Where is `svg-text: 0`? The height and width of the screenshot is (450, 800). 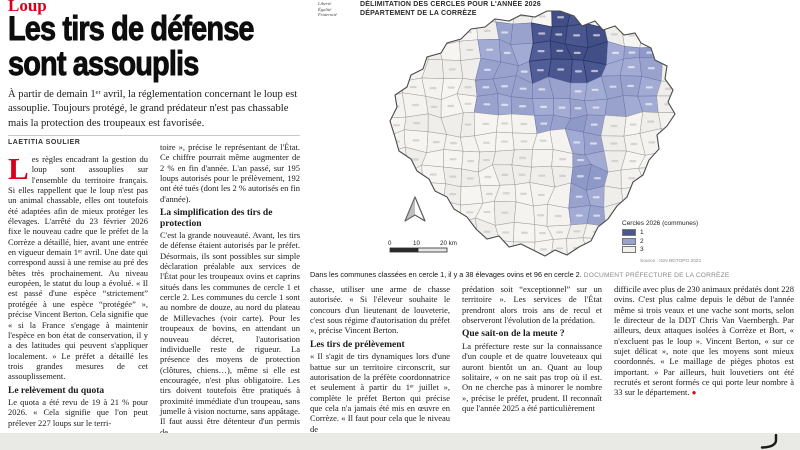
svg-text: 0 is located at coordinates (390, 243).